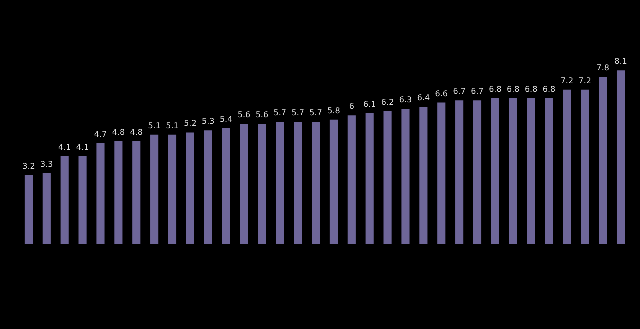  Describe the element at coordinates (334, 111) in the screenshot. I see `data-label: 5.8` at that location.